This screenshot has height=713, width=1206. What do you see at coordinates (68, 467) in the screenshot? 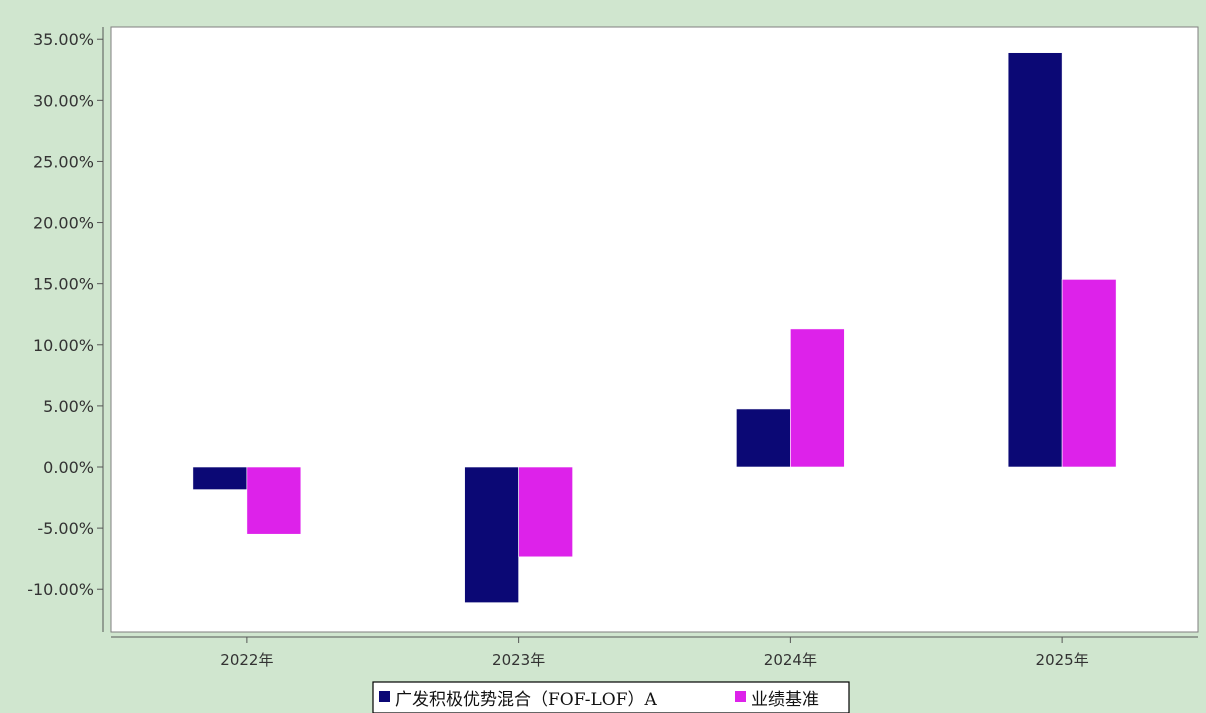
I see `y-tick-label: 0.00%` at bounding box center [68, 467].